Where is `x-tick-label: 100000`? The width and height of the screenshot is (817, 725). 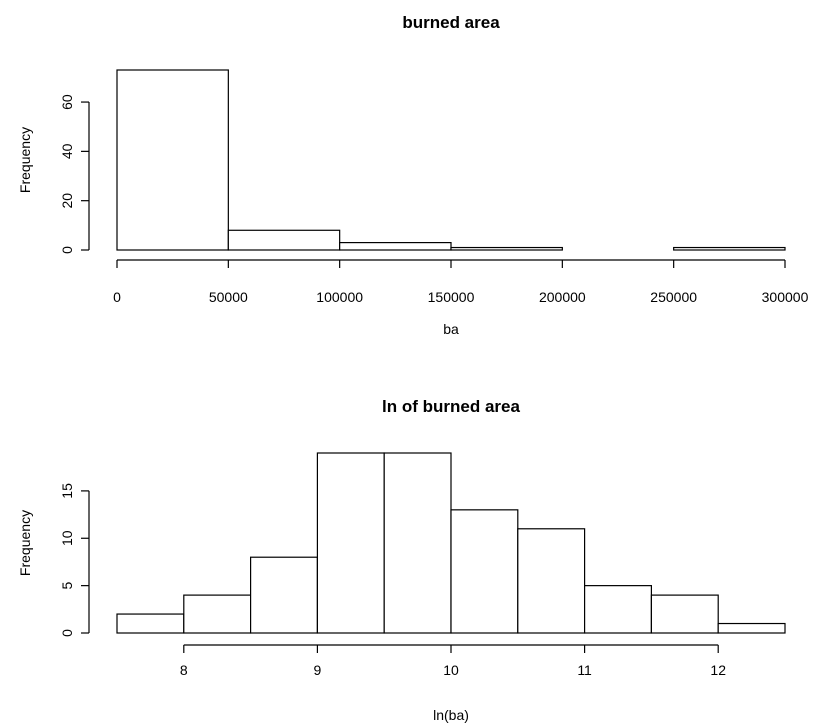 x-tick-label: 100000 is located at coordinates (339, 297).